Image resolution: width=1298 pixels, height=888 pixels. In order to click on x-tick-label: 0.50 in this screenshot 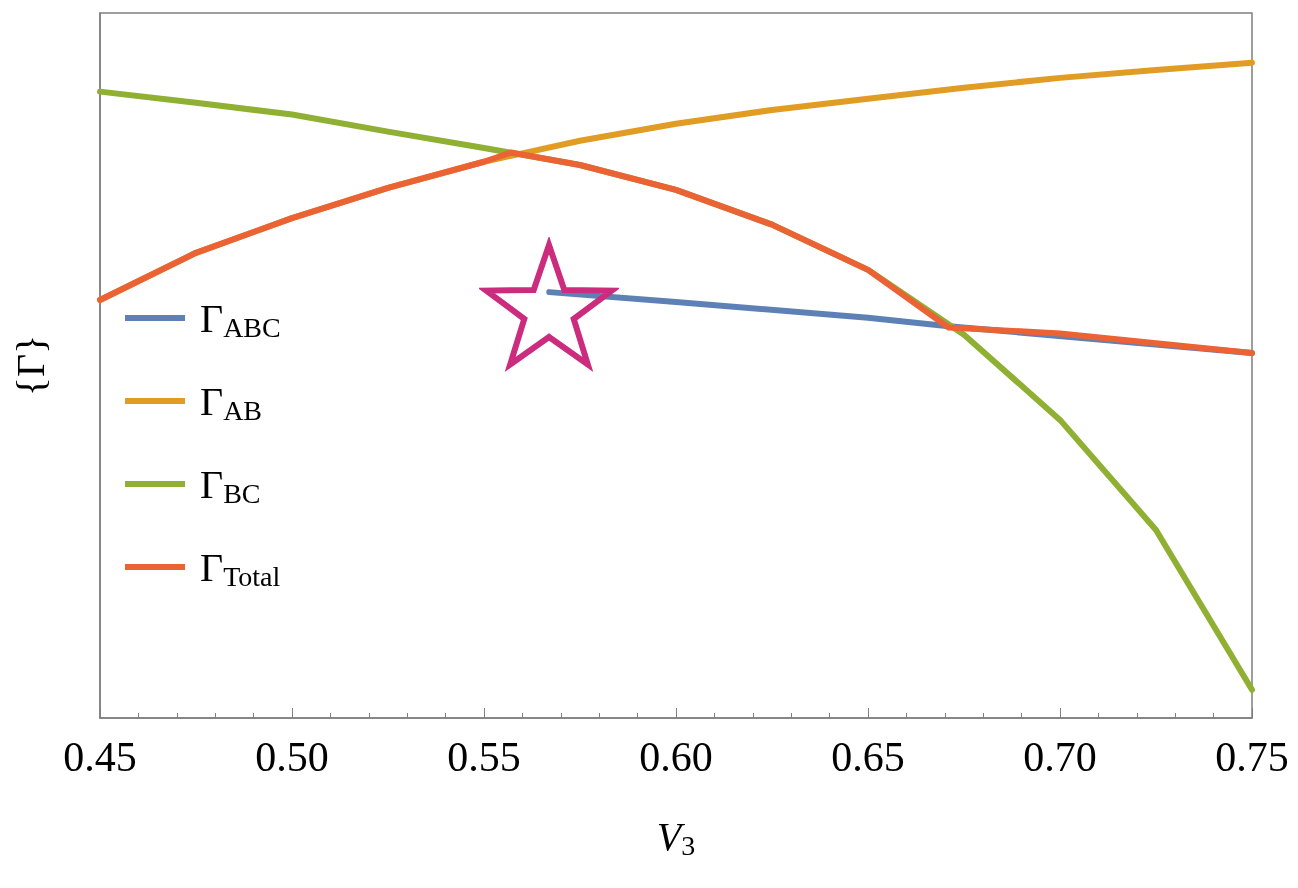, I will do `click(292, 757)`.